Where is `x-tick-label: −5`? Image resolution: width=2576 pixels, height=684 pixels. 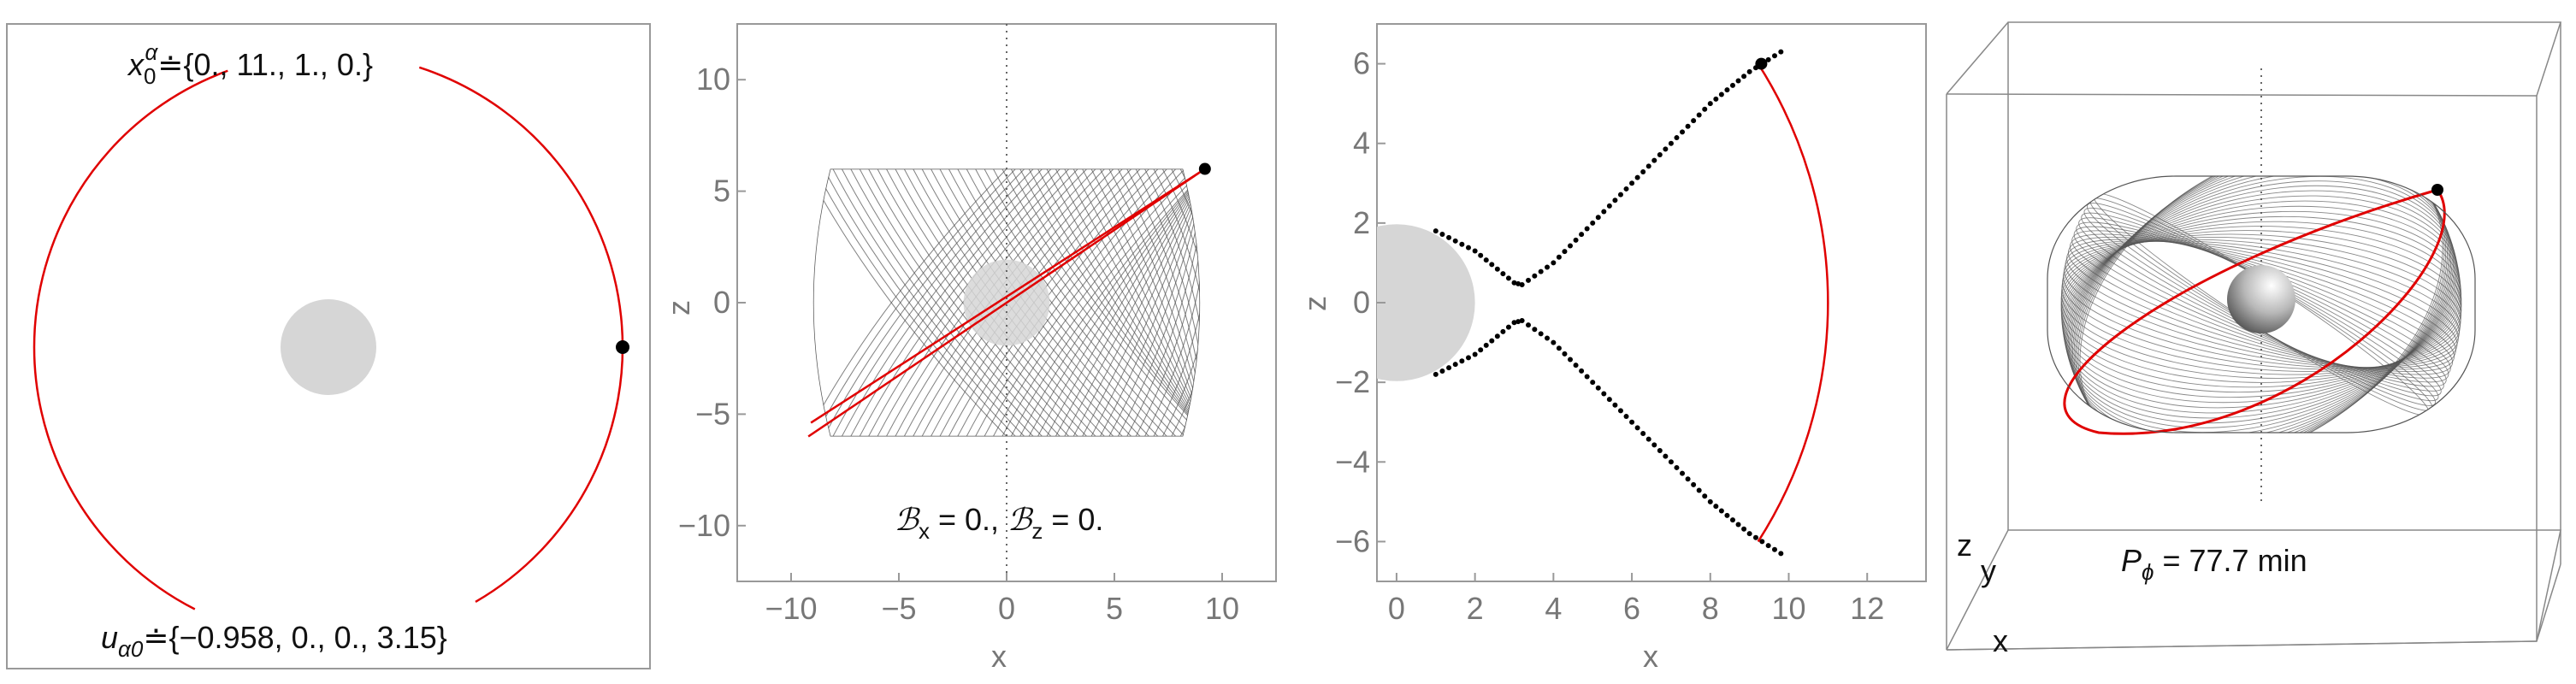
x-tick-label: −5 is located at coordinates (898, 608).